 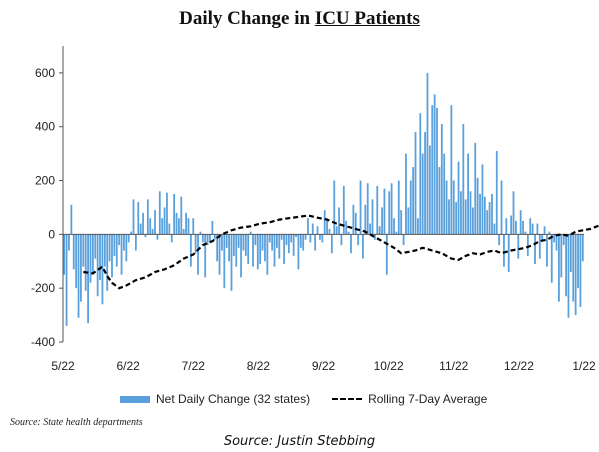 What do you see at coordinates (51, 234) in the screenshot?
I see `y-tick-label: 0` at bounding box center [51, 234].